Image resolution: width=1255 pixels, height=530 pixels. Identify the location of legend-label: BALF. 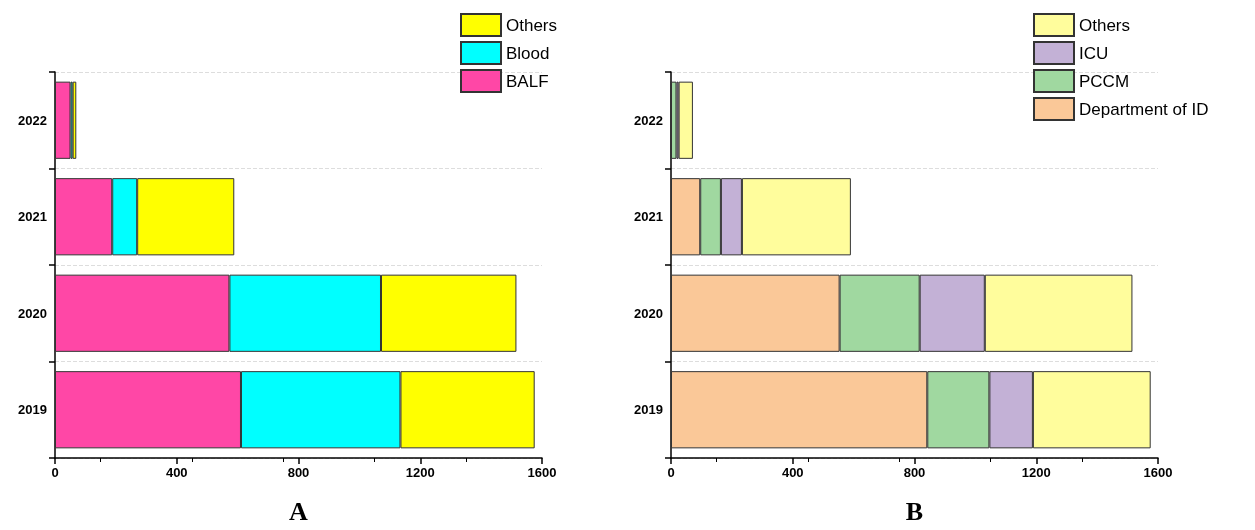
(527, 81).